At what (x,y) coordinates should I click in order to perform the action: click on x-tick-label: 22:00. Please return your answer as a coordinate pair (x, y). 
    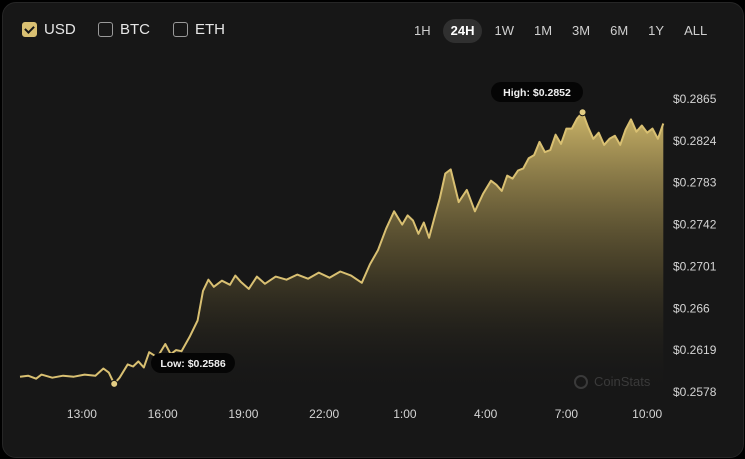
    Looking at the image, I should click on (324, 414).